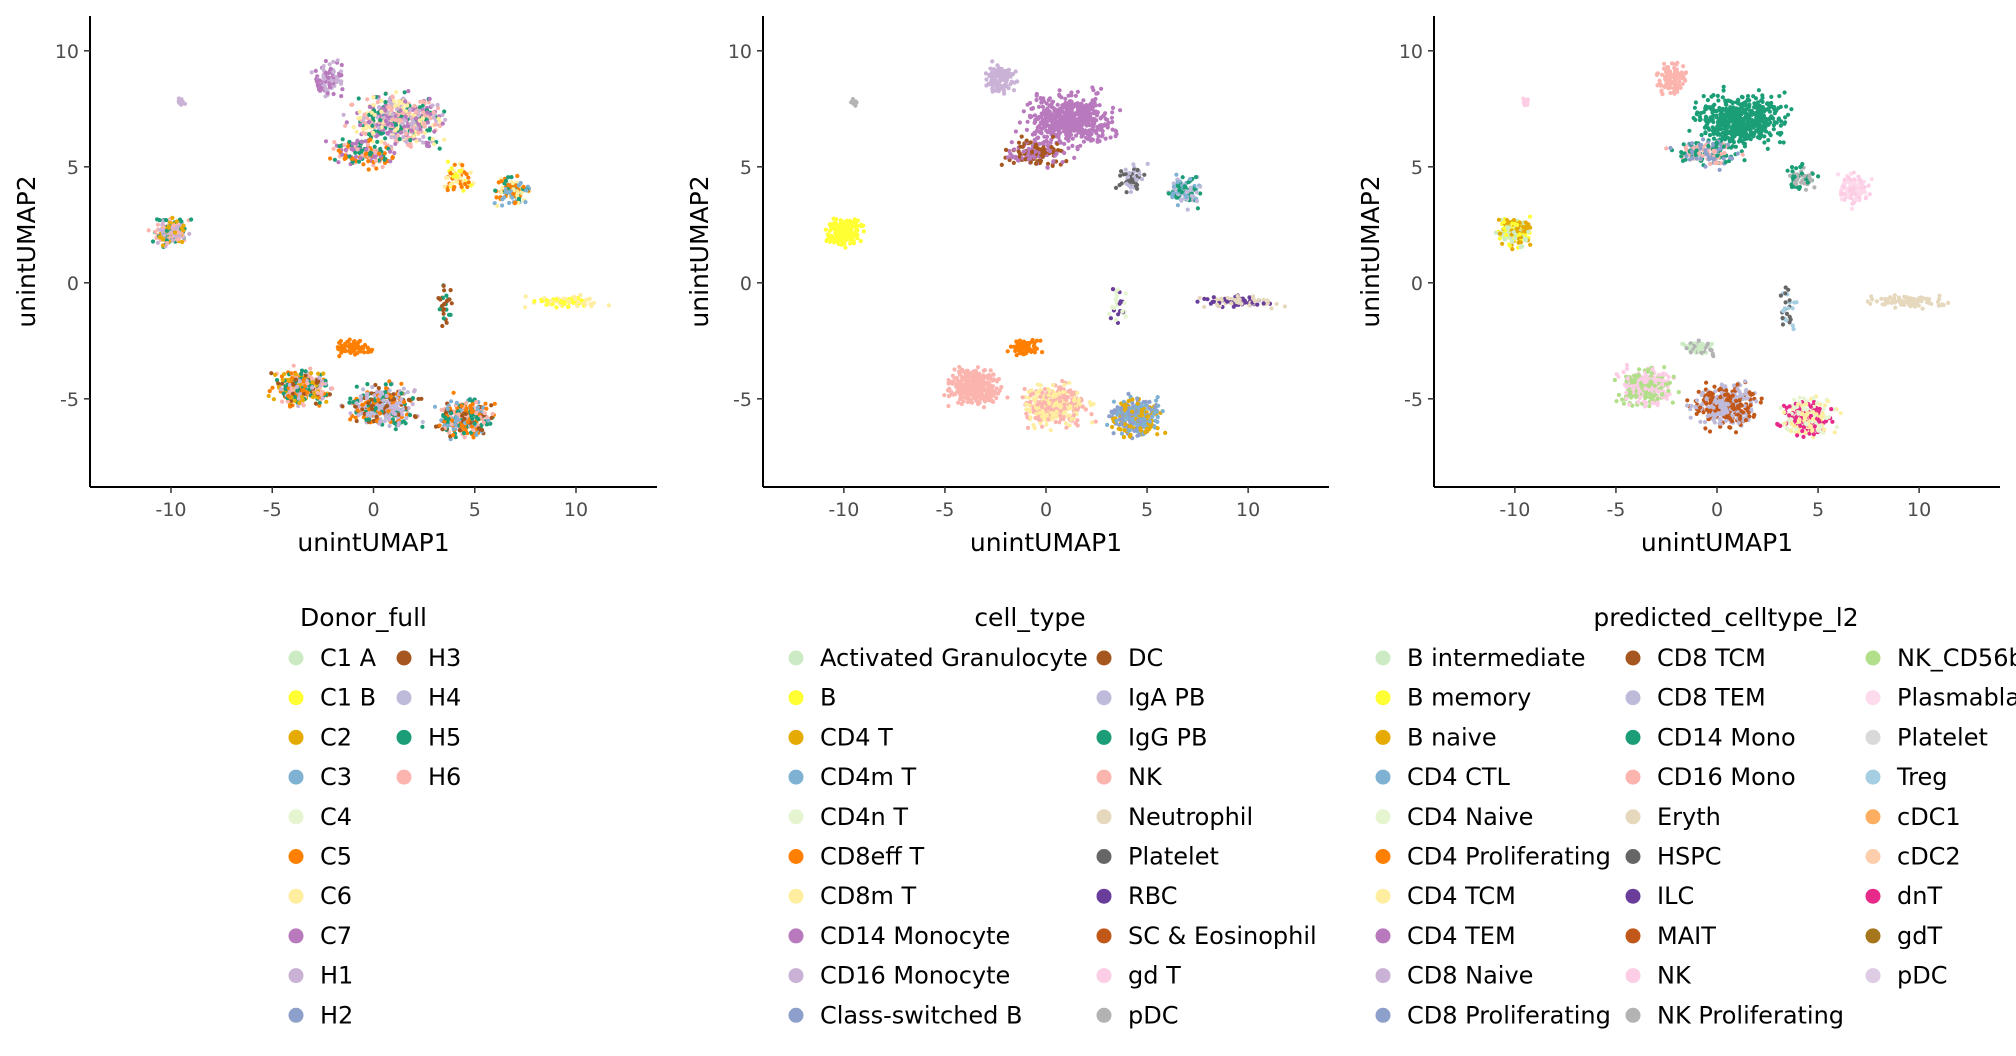 Image resolution: width=2016 pixels, height=1056 pixels. Describe the element at coordinates (1166, 698) in the screenshot. I see `legend-label: IgA PB` at that location.